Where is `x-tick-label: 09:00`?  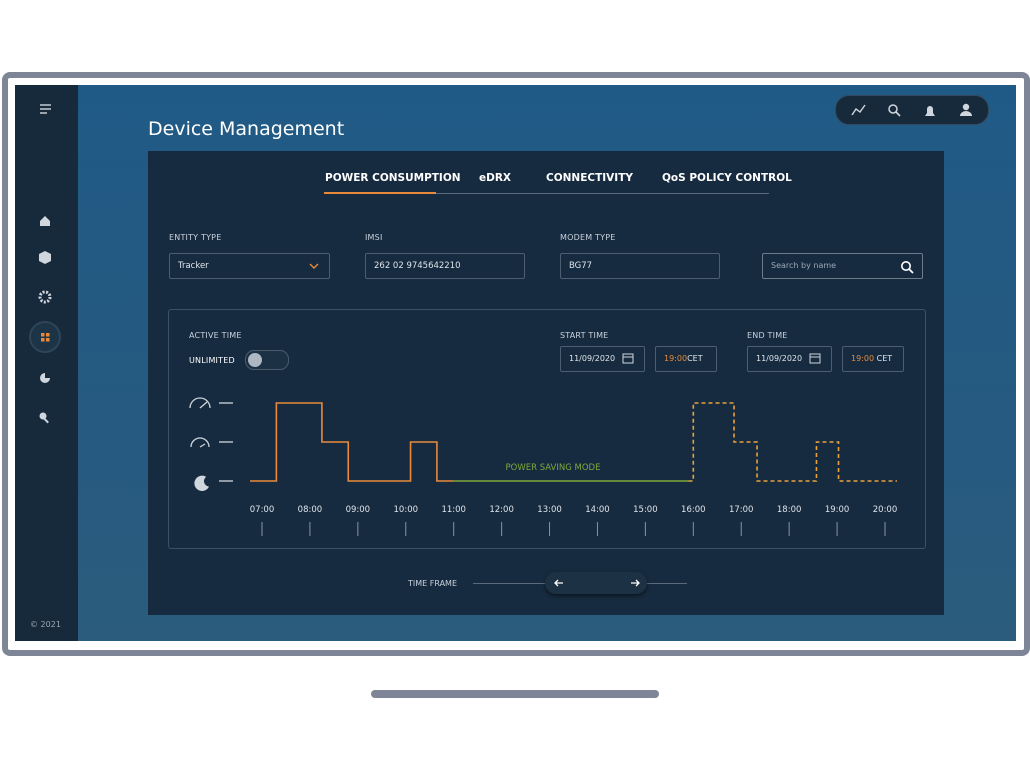 x-tick-label: 09:00 is located at coordinates (358, 510).